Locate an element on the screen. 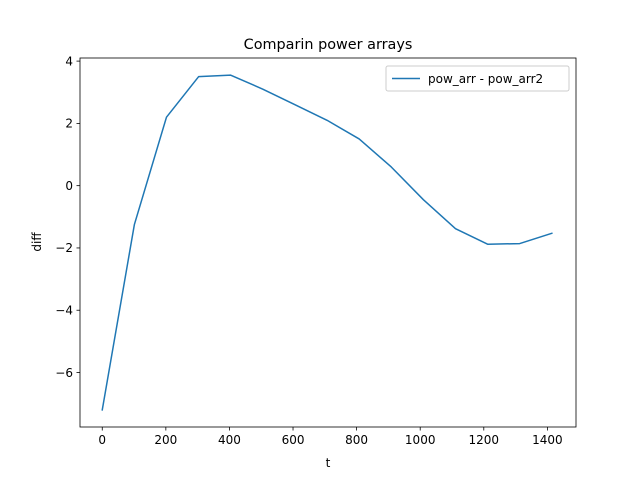 Image resolution: width=640 pixels, height=480 pixels. y-tick-label: −2 is located at coordinates (64, 248).